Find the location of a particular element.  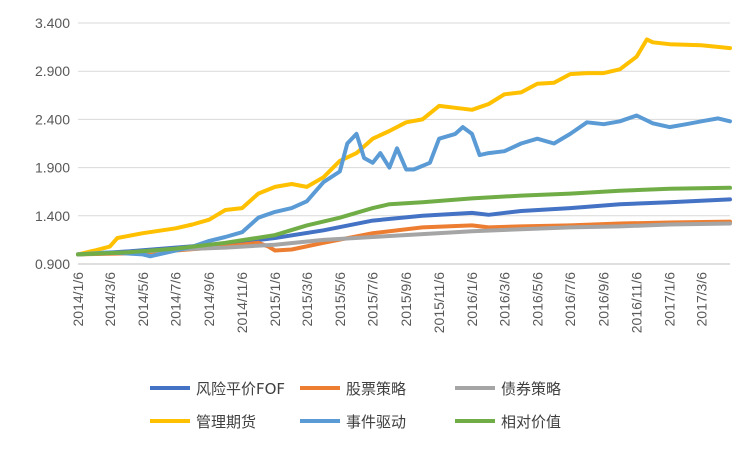

x-tick-label: 2014/5/6 is located at coordinates (143, 299).